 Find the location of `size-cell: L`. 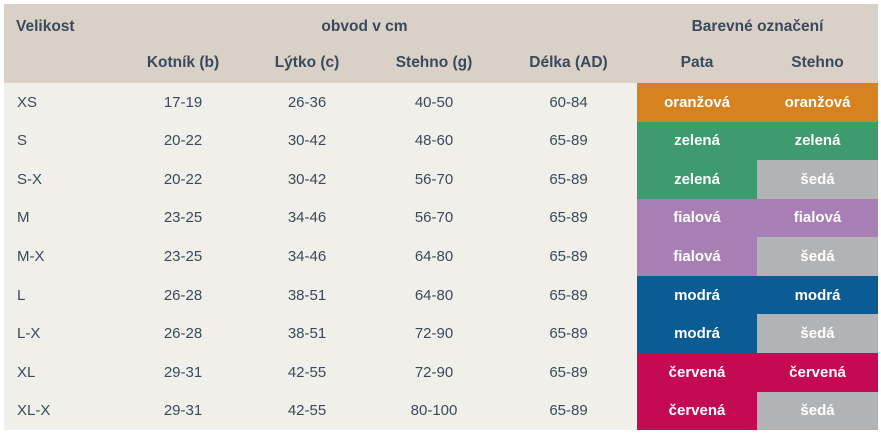

size-cell: L is located at coordinates (21, 295).